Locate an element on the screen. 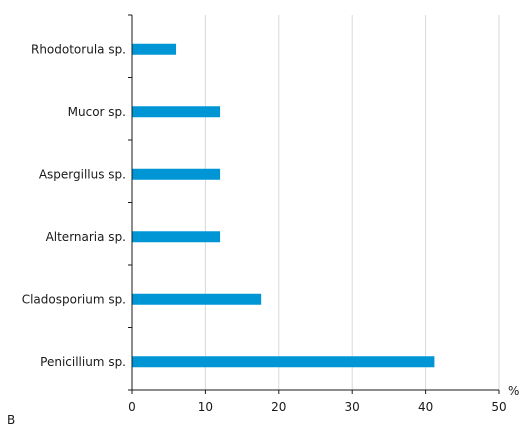  x-tick-label: 20 is located at coordinates (278, 407).